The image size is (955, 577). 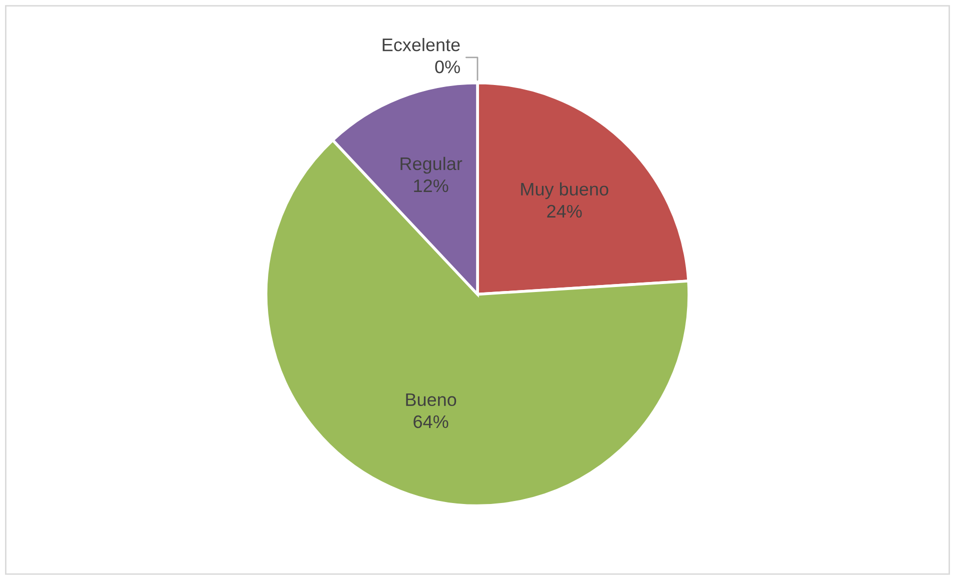 What do you see at coordinates (421, 45) in the screenshot?
I see `category-label: Ecxelente` at bounding box center [421, 45].